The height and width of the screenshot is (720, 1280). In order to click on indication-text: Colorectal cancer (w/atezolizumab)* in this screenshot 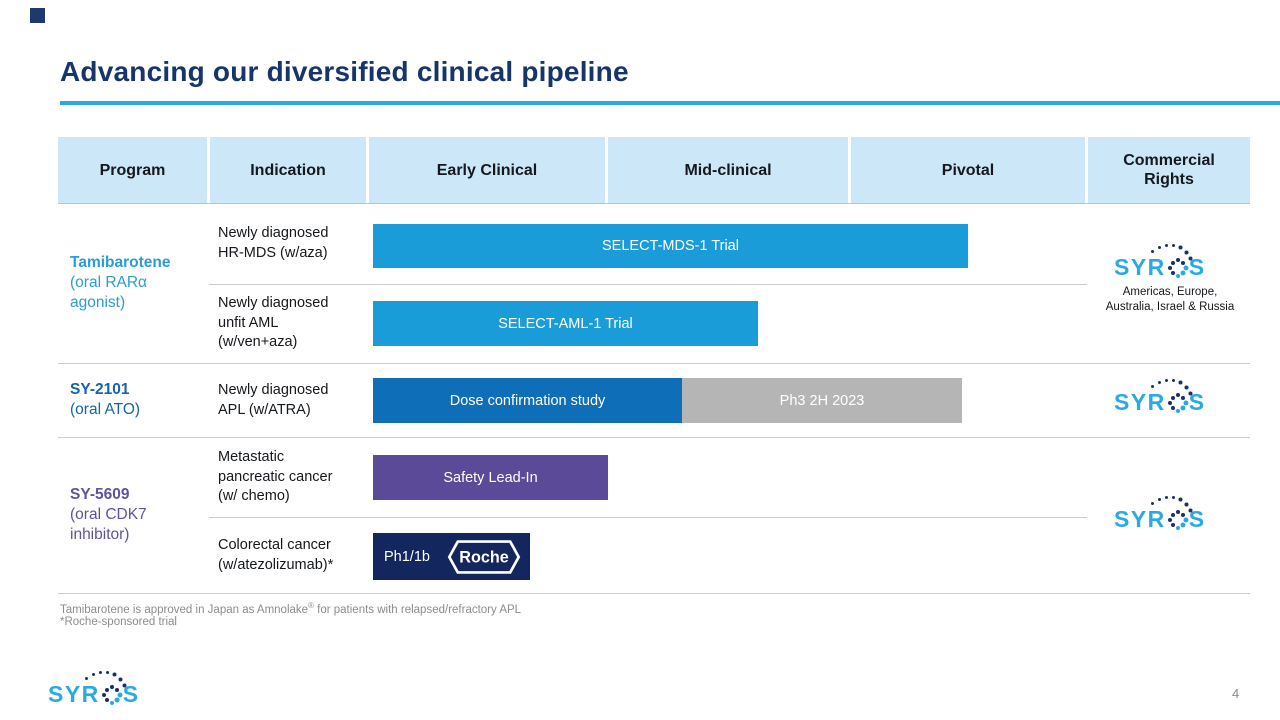, I will do `click(276, 555)`.